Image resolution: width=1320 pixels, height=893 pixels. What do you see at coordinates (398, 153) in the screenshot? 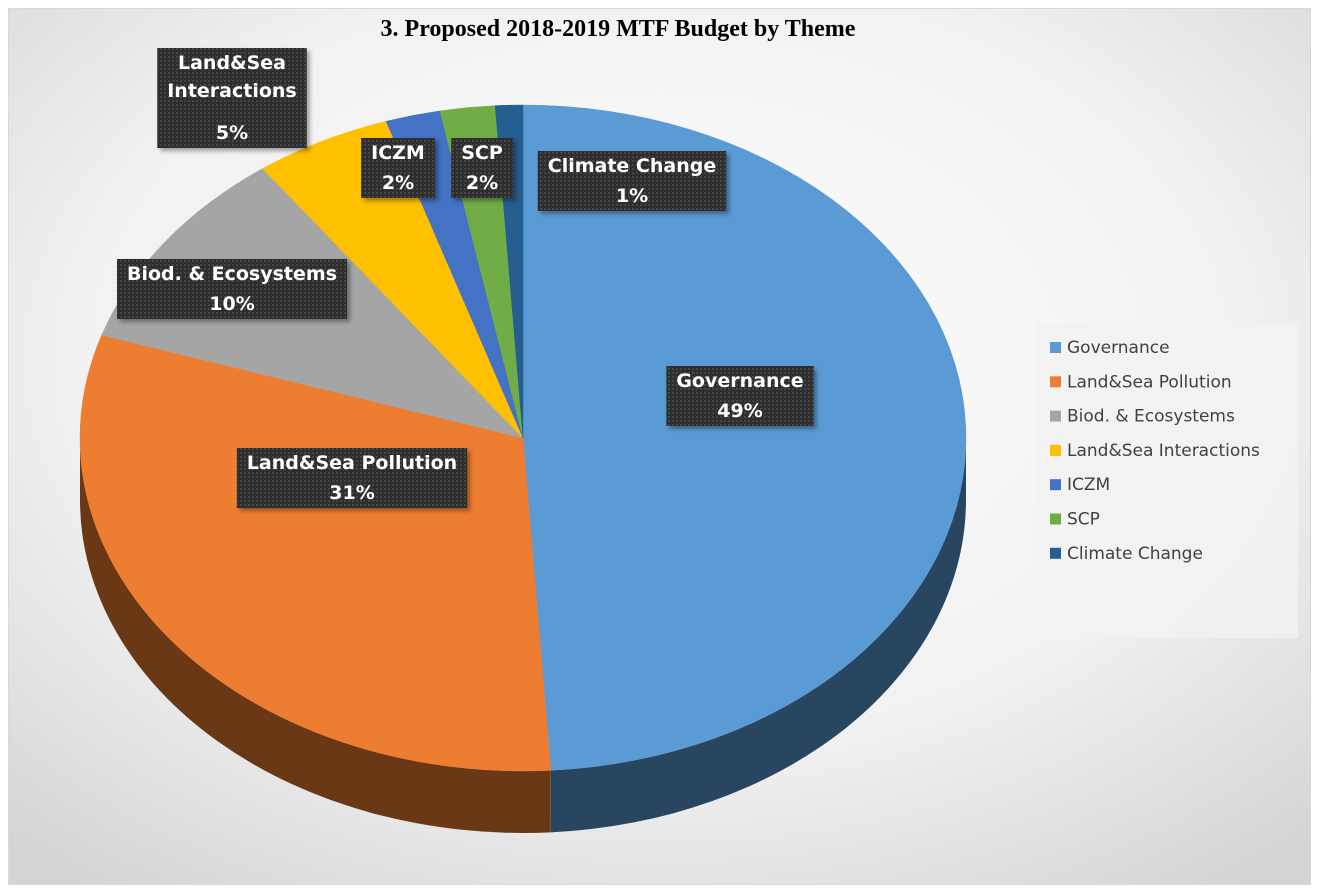
I see `data-label-name: ICZM` at bounding box center [398, 153].